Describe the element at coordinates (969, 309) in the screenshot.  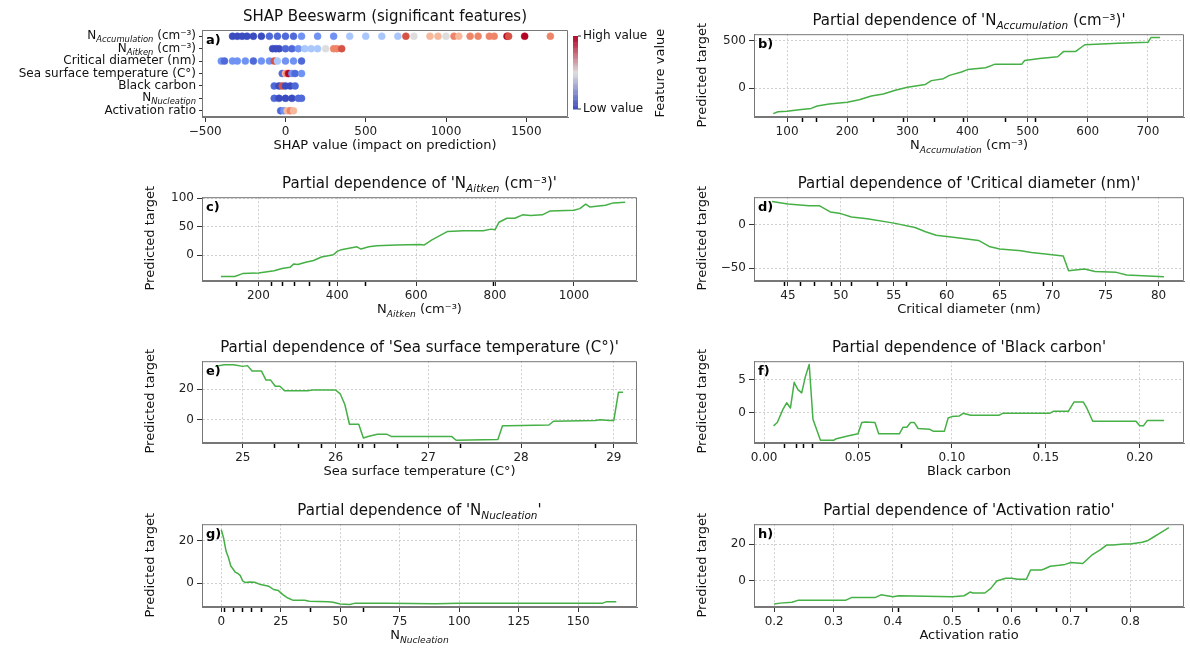
I see `x-axis-title: Critical diameter (nm)` at that location.